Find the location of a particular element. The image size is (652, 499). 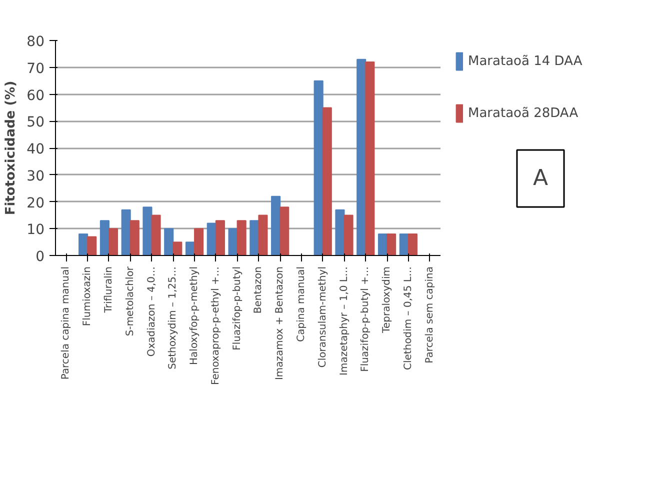

x-tick-label: Tepraloxydim is located at coordinates (387, 300).